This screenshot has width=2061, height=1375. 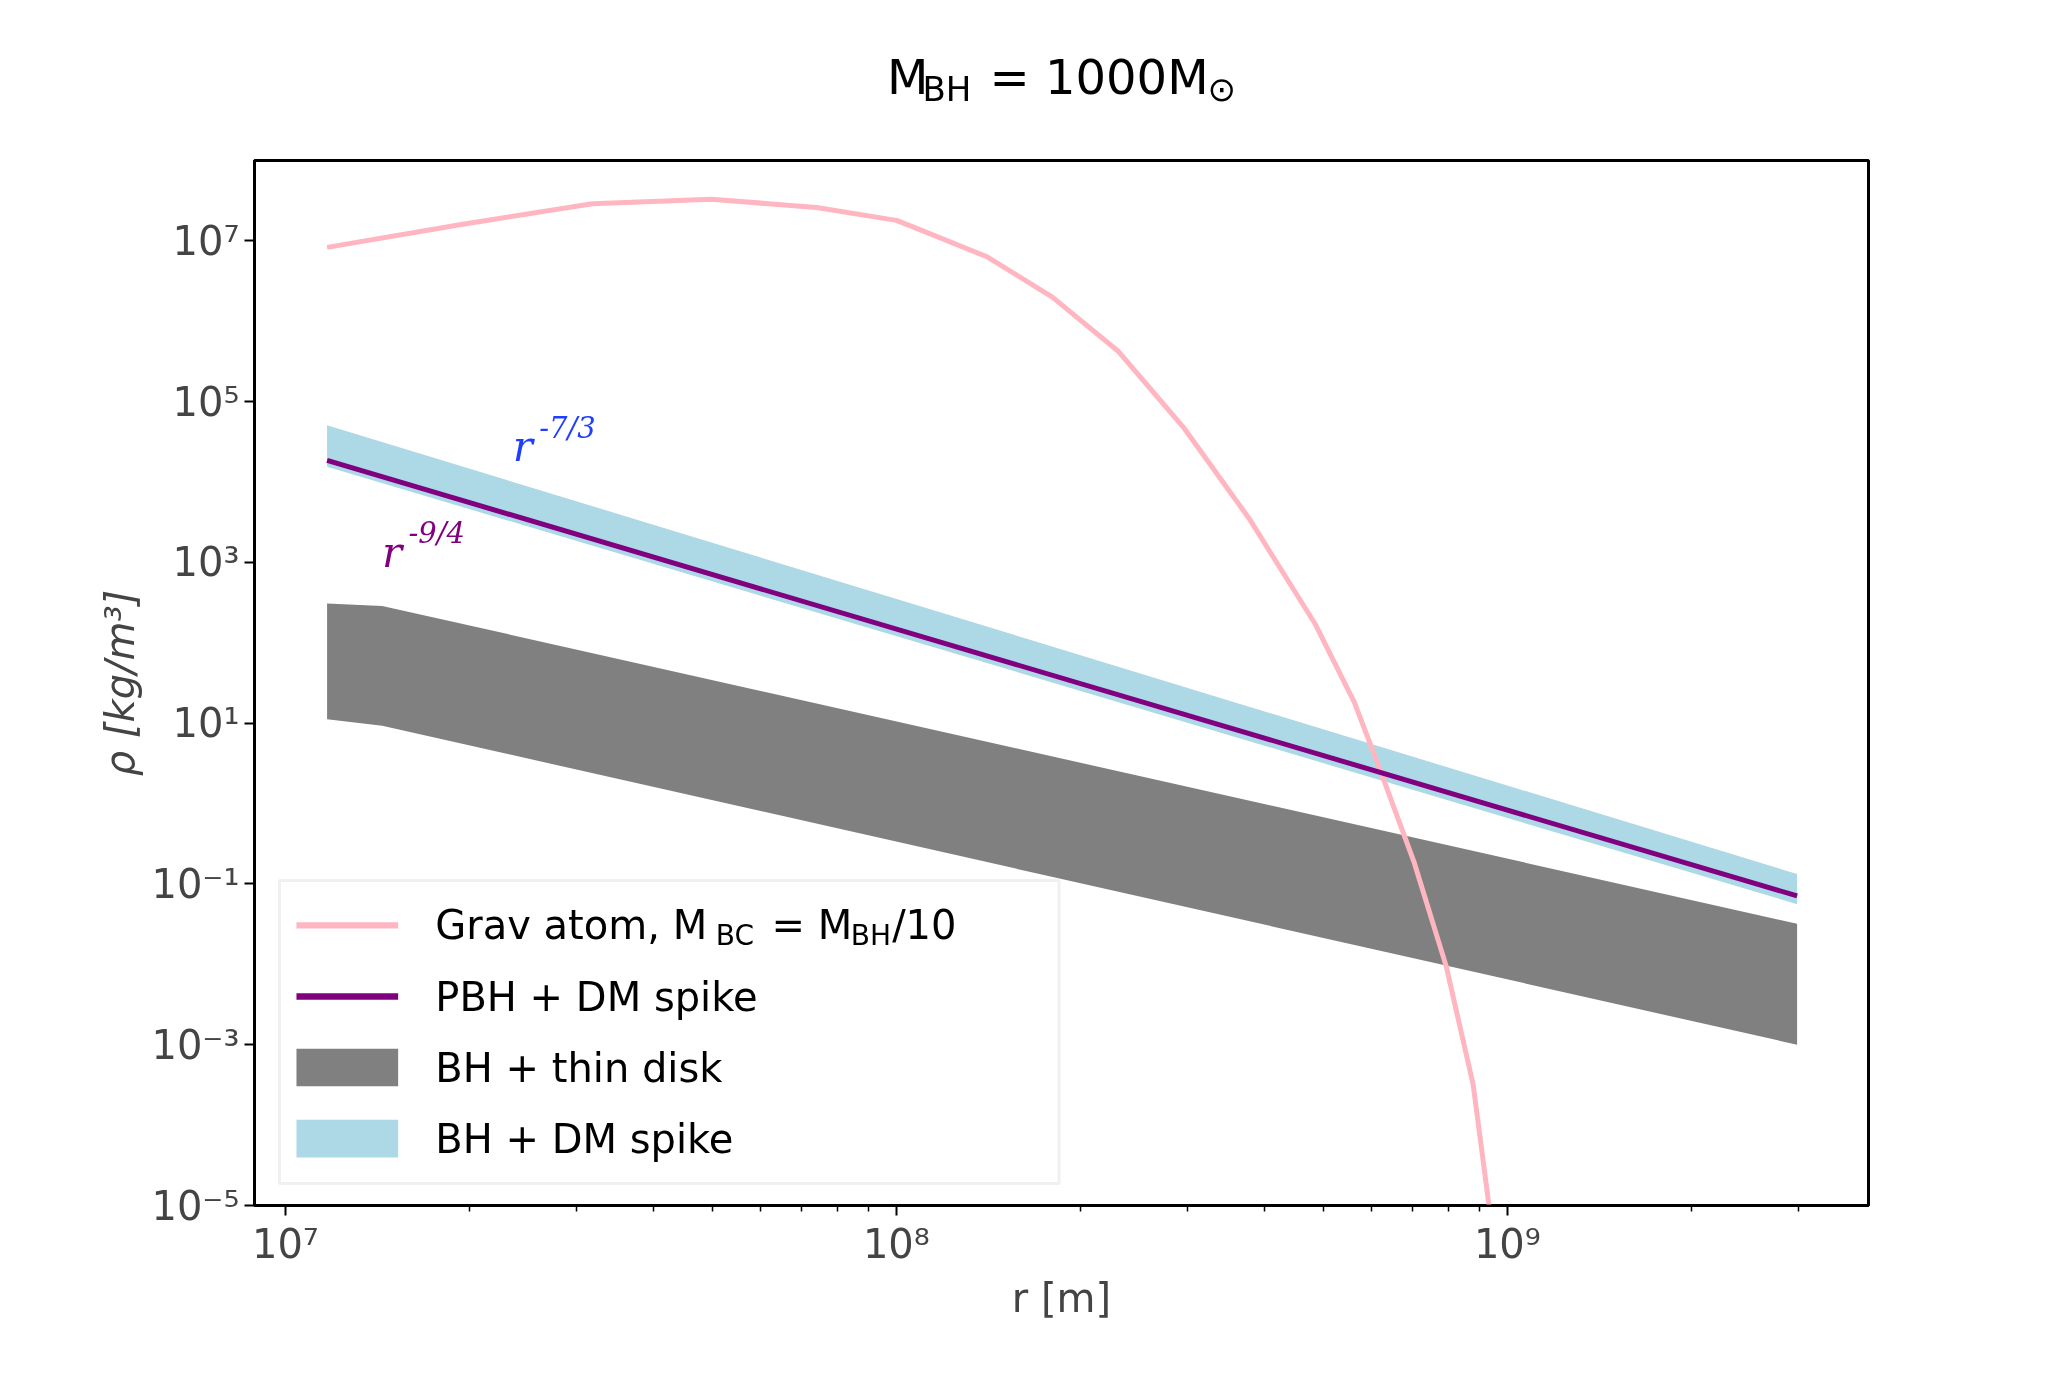 I want to click on y-tick-label: 10³, so click(x=206, y=562).